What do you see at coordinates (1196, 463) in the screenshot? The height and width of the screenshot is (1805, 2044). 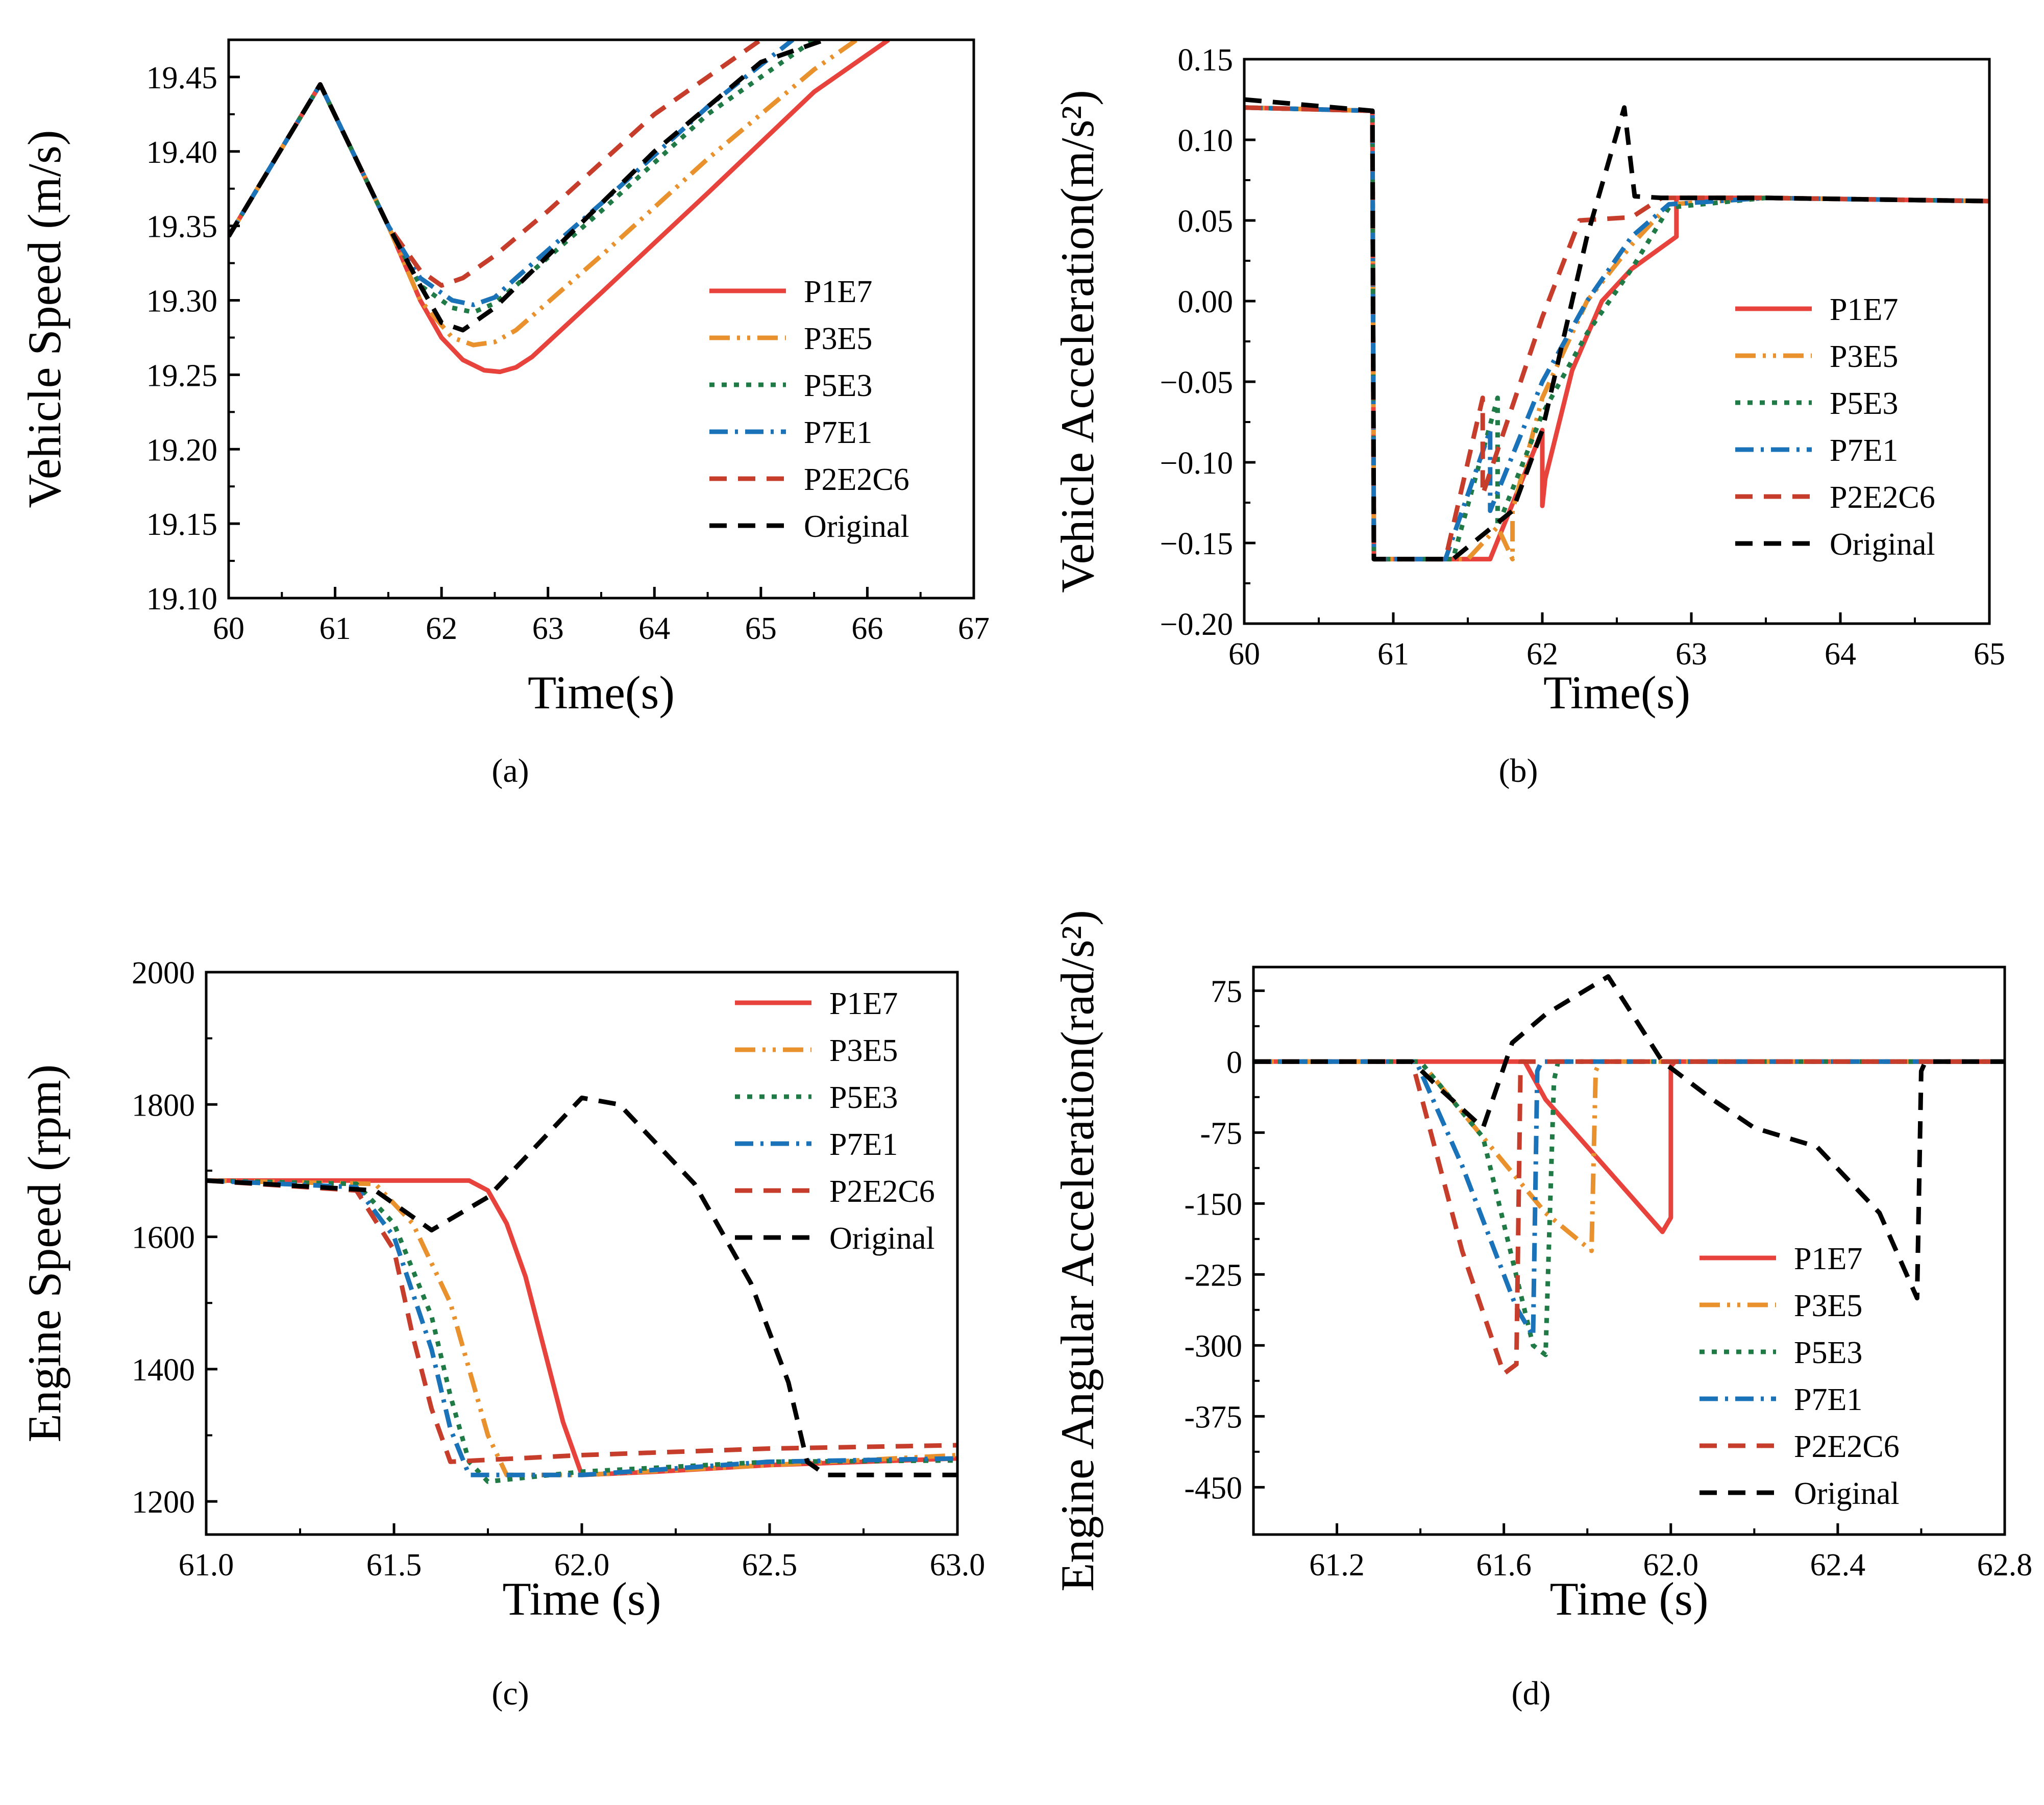 I see `y-tick-label: −0.10` at bounding box center [1196, 463].